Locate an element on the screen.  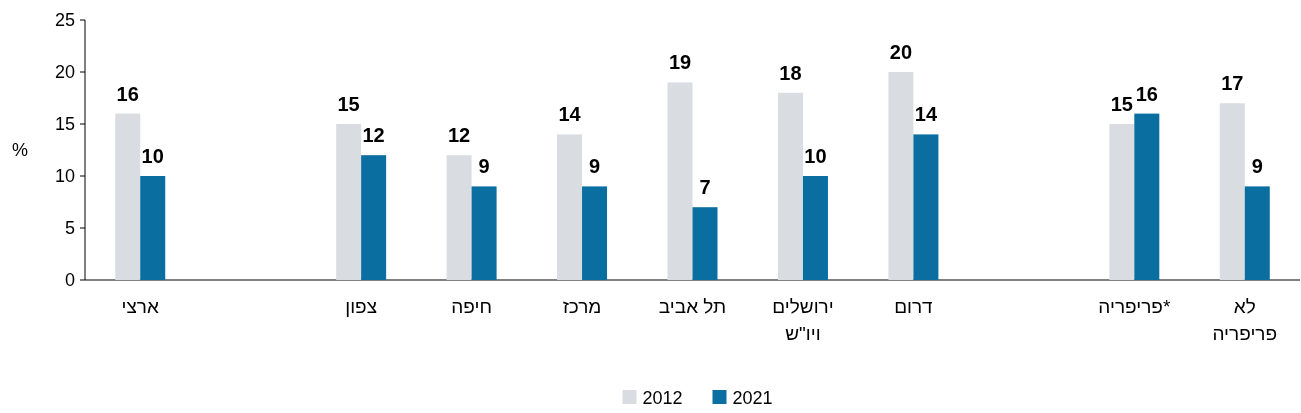
data-label: 19 is located at coordinates (680, 62).